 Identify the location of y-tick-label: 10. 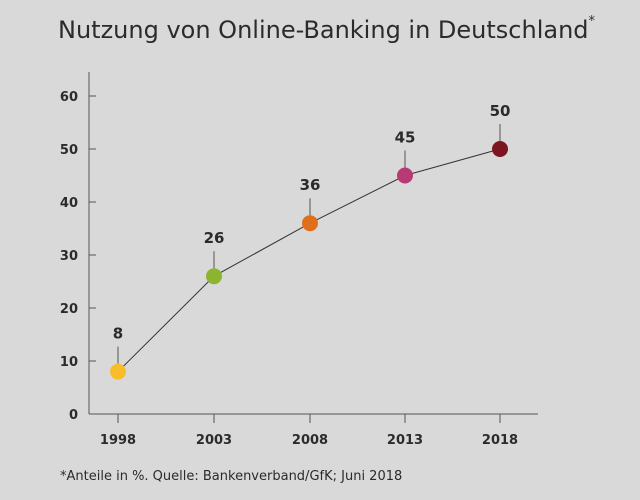
(69, 362).